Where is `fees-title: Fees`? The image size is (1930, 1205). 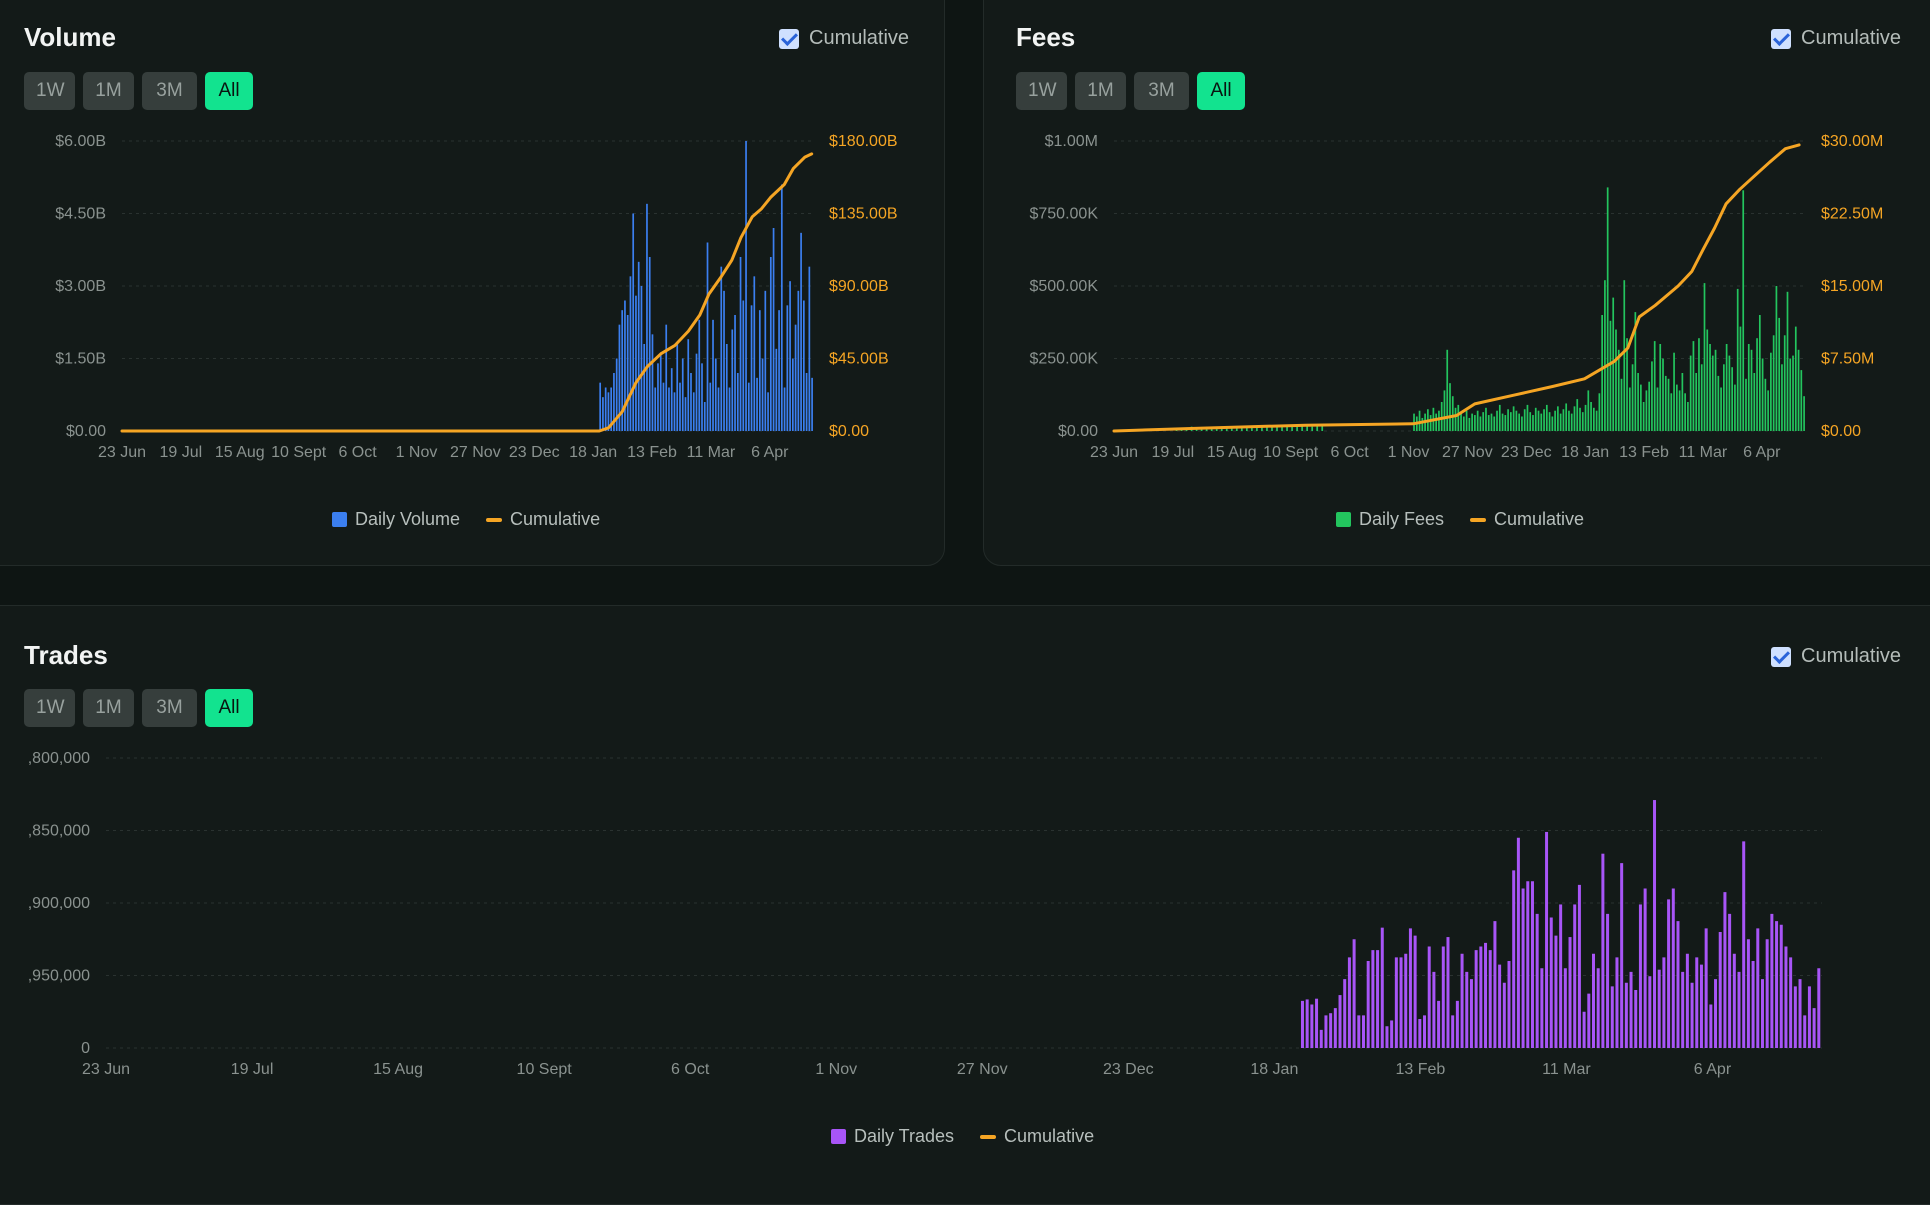
fees-title: Fees is located at coordinates (1046, 37).